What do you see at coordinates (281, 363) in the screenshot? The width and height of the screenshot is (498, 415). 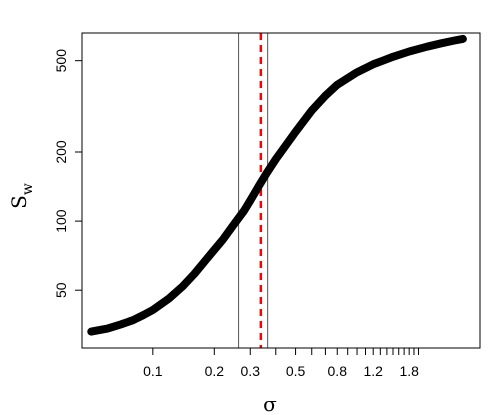 I see `x-axis: 0.1 0.2 0.3 0.5 0.8 1.2 1.8` at bounding box center [281, 363].